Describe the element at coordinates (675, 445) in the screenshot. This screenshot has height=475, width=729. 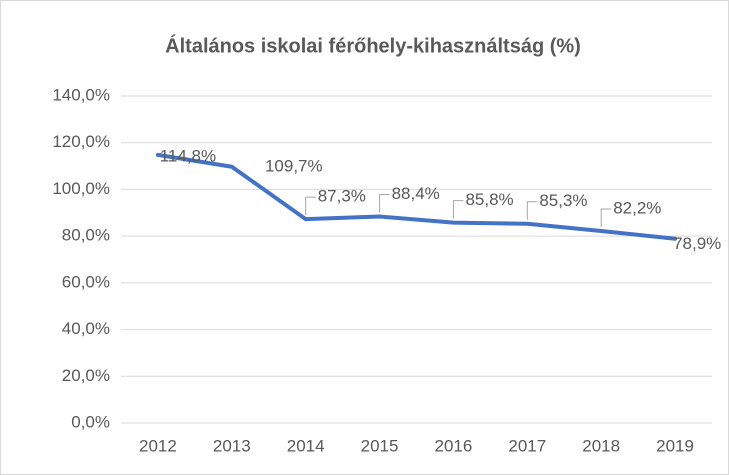
I see `x-tick-label: 2019` at that location.